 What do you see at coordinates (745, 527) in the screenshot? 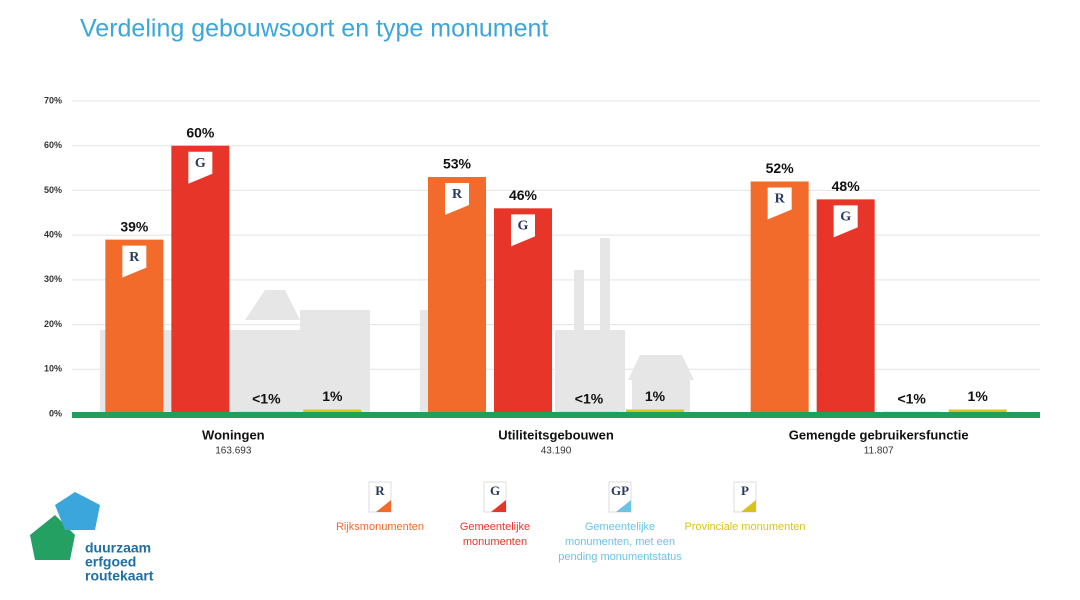
I see `legend-label: Provinciale monumenten` at bounding box center [745, 527].